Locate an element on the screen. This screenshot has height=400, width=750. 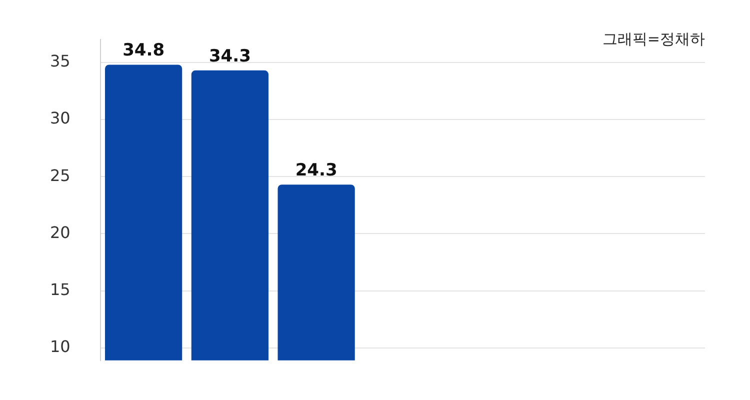
y-tick-label: 30 is located at coordinates (60, 118).